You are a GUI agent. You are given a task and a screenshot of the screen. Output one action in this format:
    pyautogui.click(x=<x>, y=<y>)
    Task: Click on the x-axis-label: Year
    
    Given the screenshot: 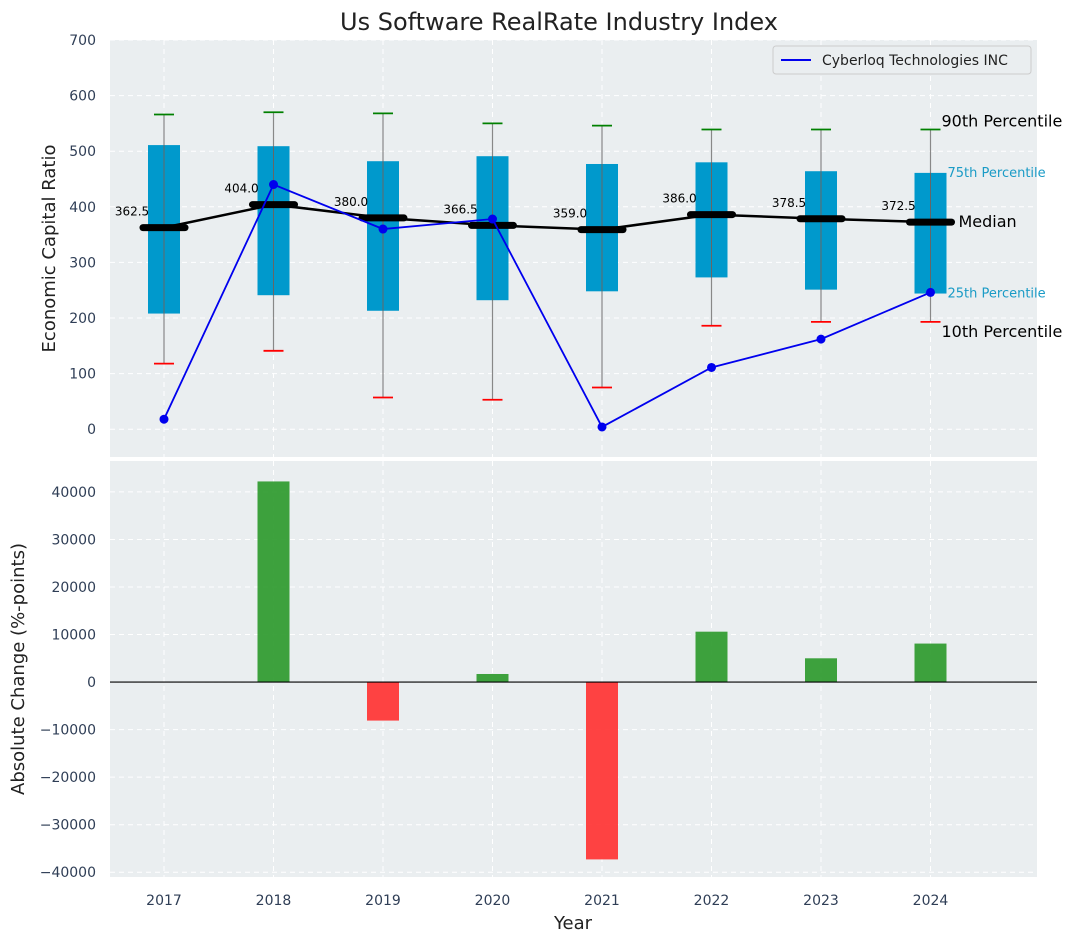 What is the action you would take?
    pyautogui.click(x=573, y=923)
    